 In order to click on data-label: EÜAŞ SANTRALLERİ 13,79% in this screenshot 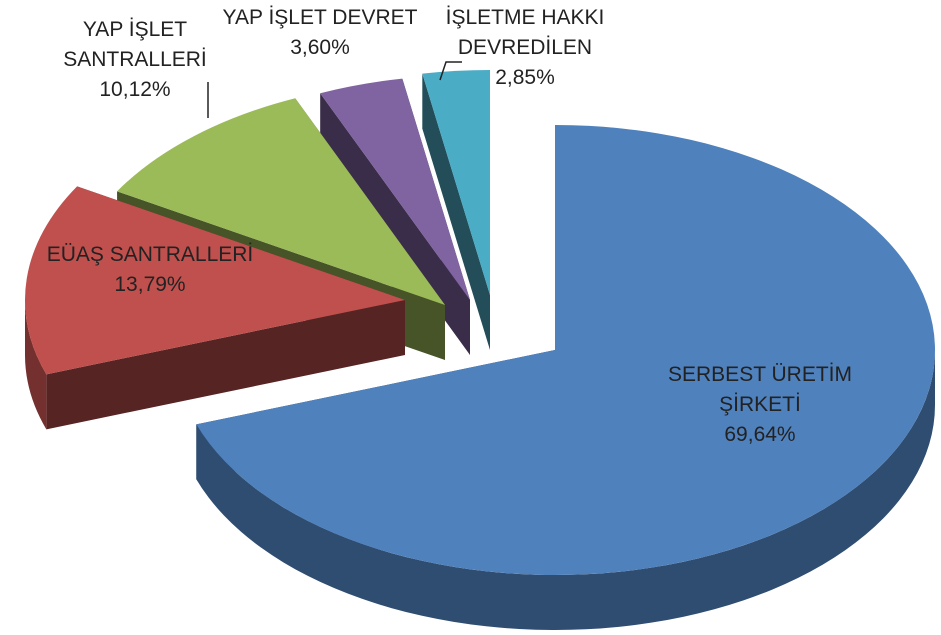, I will do `click(150, 270)`.